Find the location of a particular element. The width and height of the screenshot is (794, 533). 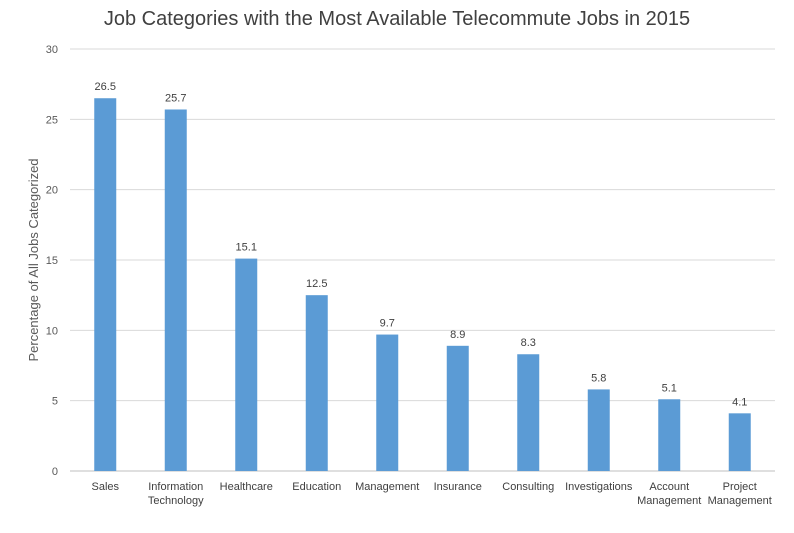

x-category-label: Management is located at coordinates (387, 487).